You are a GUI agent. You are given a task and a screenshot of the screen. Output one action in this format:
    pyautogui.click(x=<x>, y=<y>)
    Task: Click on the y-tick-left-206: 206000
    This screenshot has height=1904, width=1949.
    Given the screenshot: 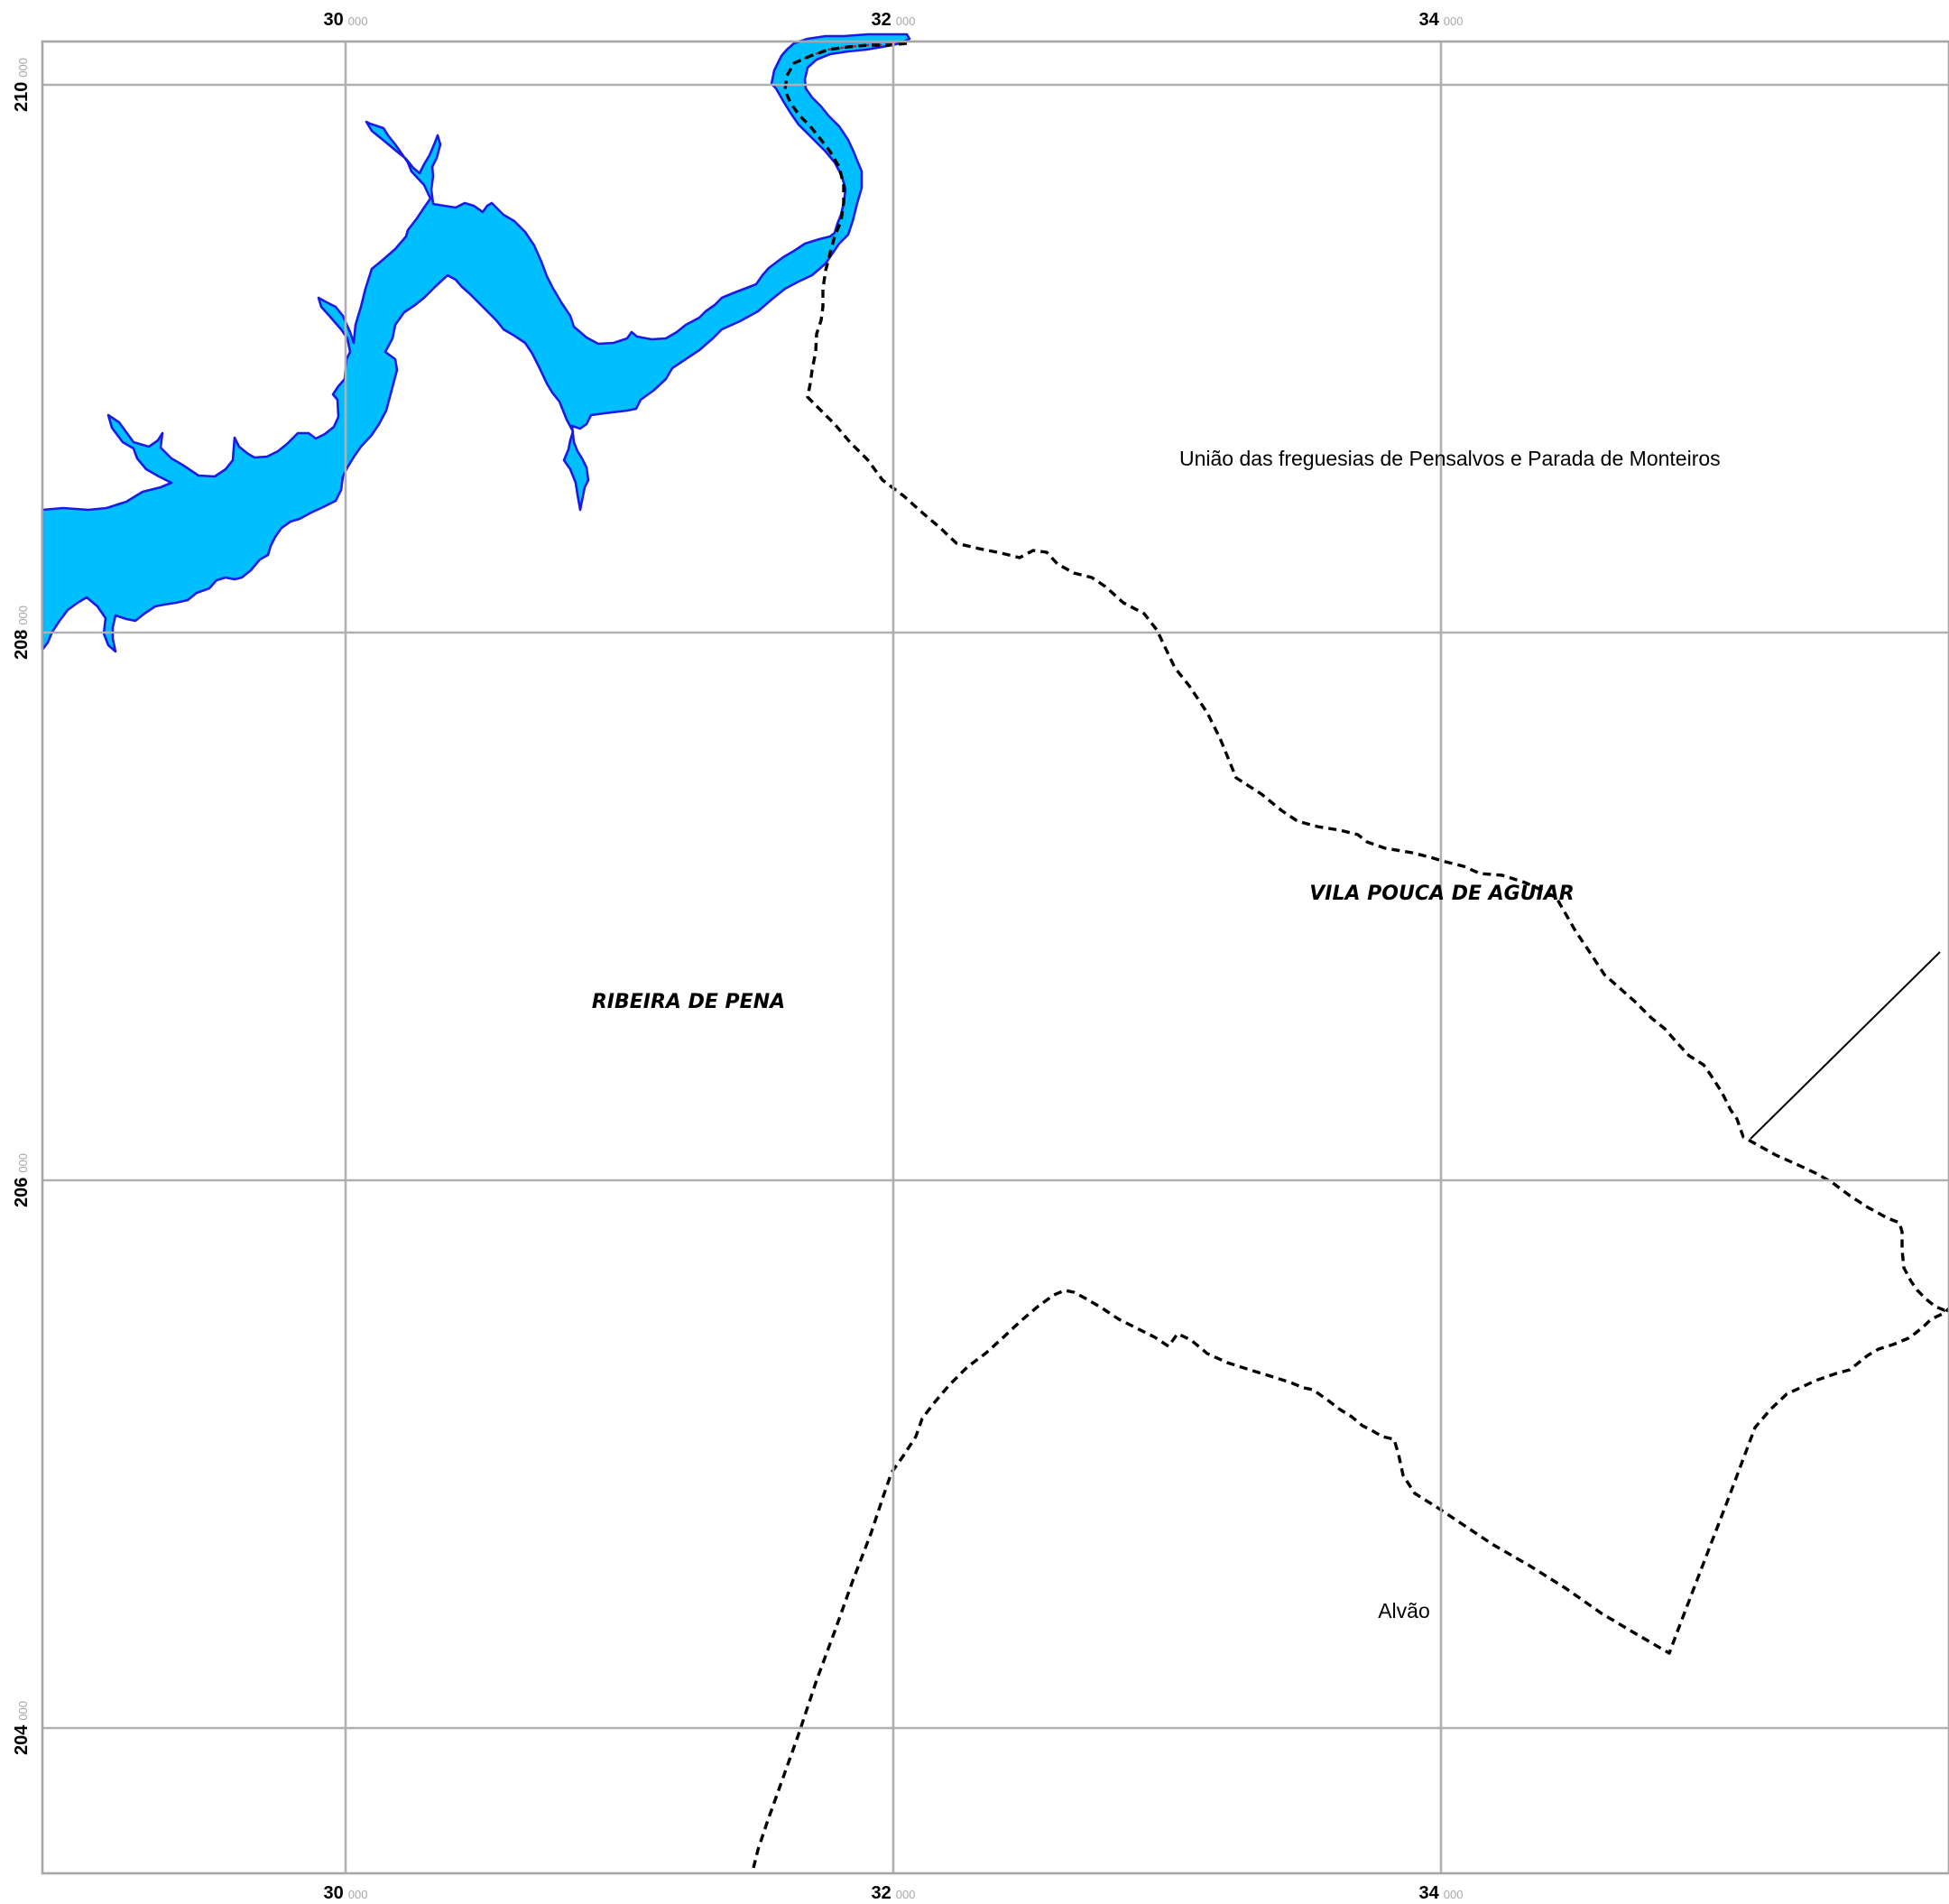 What is the action you would take?
    pyautogui.click(x=22, y=1180)
    